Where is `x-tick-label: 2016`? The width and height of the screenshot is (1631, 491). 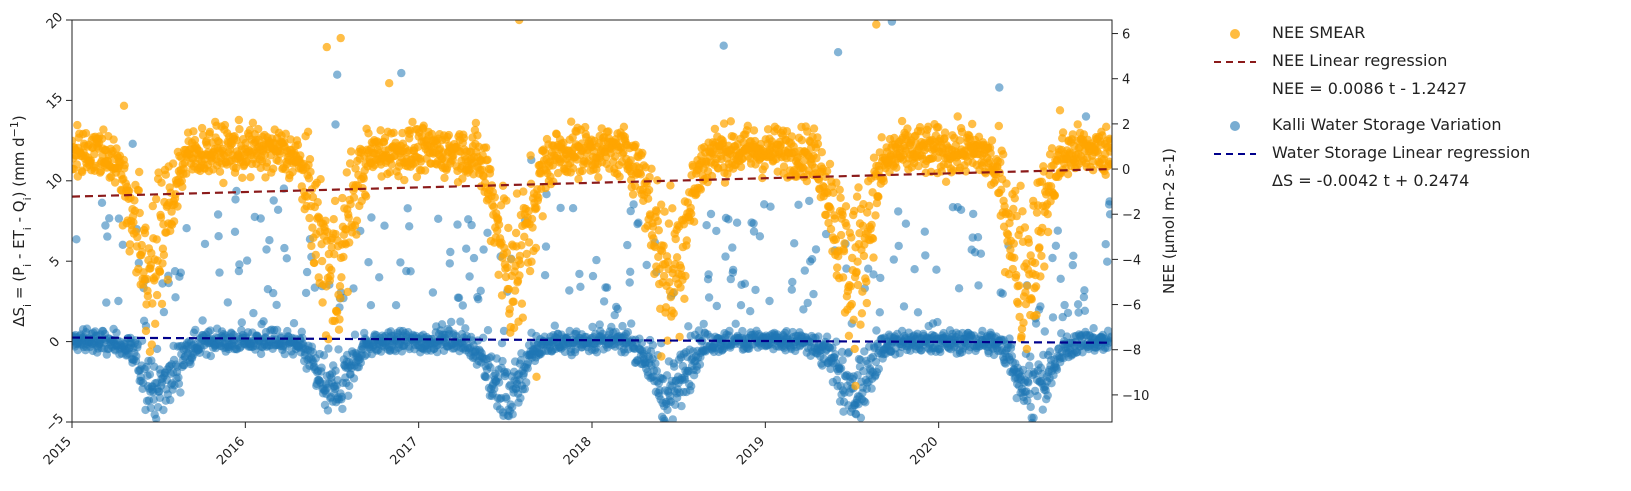 x-tick-label: 2016 is located at coordinates (231, 451).